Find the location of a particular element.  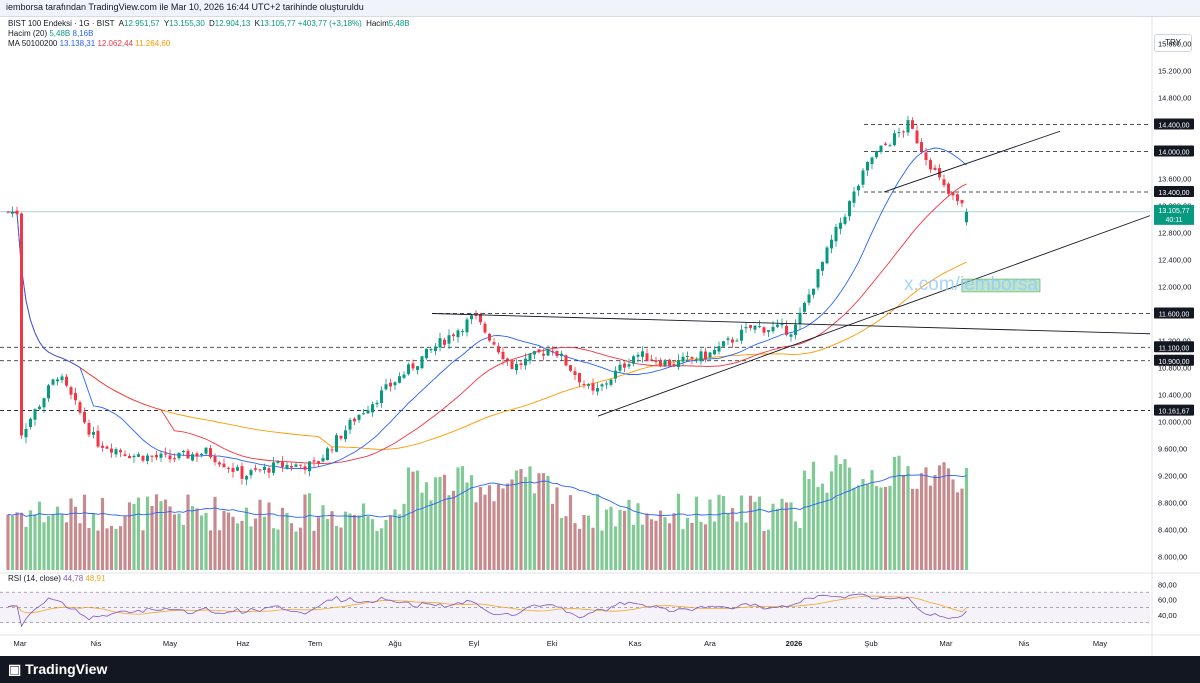

price-tick-label: 8.400,00 is located at coordinates (1172, 530).